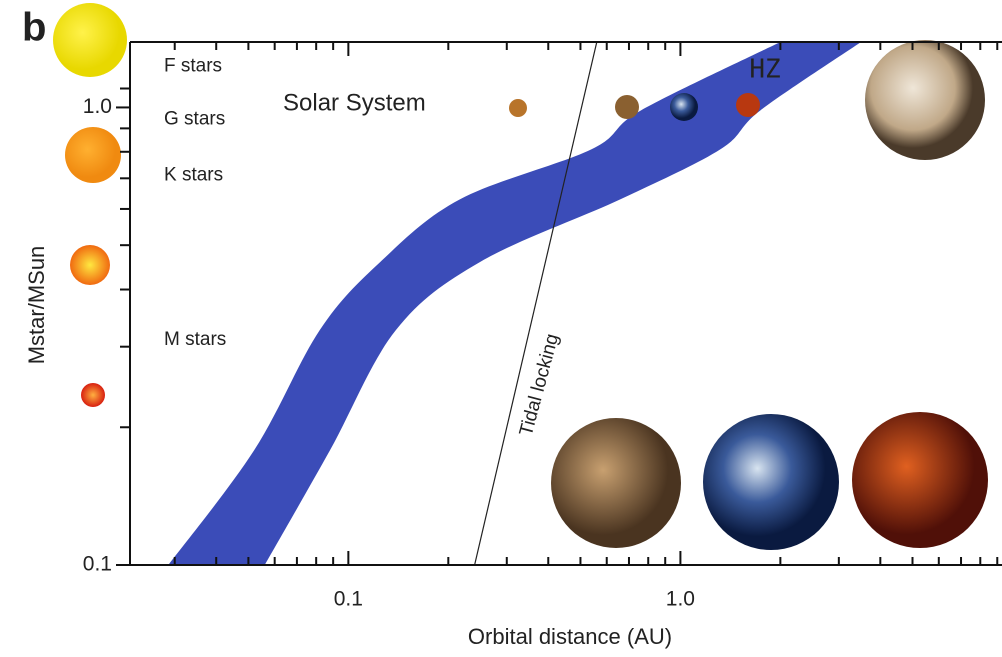  What do you see at coordinates (194, 119) in the screenshot?
I see `star-type-label: G stars` at bounding box center [194, 119].